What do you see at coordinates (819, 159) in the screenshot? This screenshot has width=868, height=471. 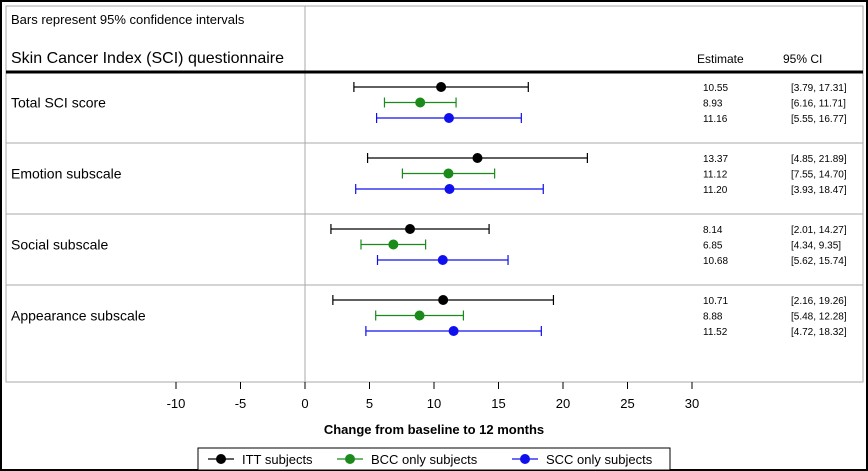 I see `ci-value: [4.85, 21.89]` at bounding box center [819, 159].